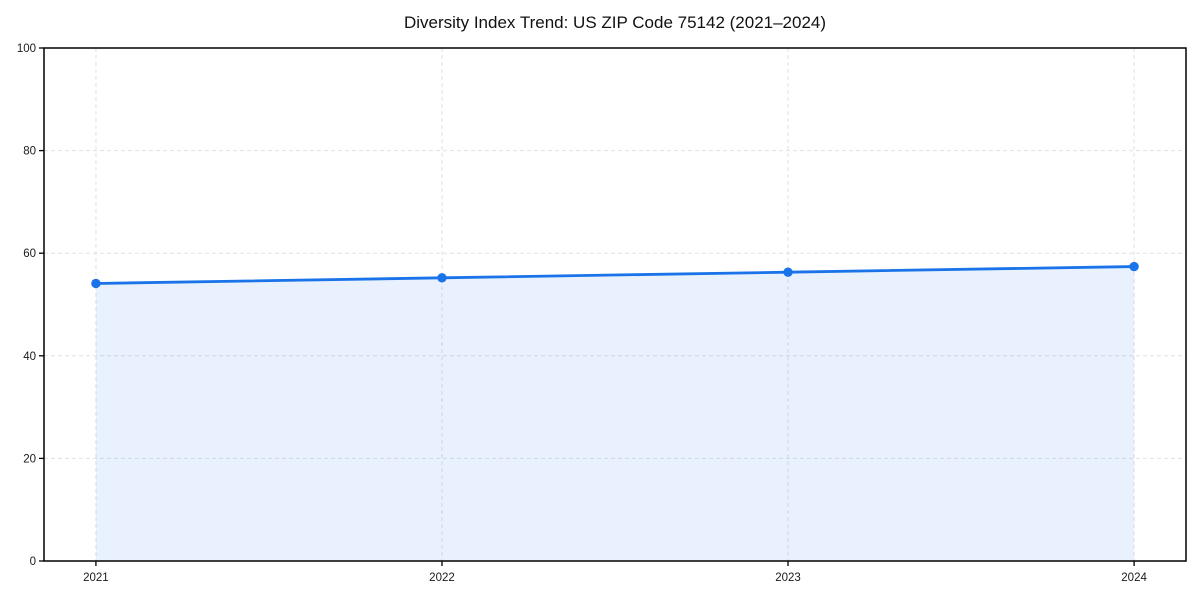 This screenshot has height=600, width=1200. What do you see at coordinates (33, 562) in the screenshot?
I see `y-tick-label-0: 0` at bounding box center [33, 562].